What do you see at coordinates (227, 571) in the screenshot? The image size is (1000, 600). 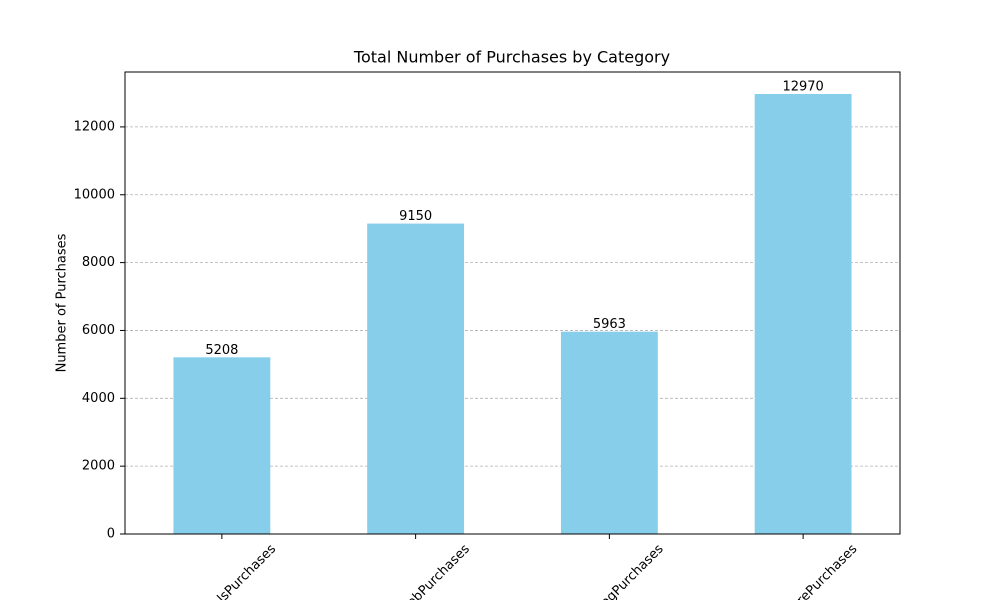 I see `x-tick-label: NumDealsPurchases` at bounding box center [227, 571].